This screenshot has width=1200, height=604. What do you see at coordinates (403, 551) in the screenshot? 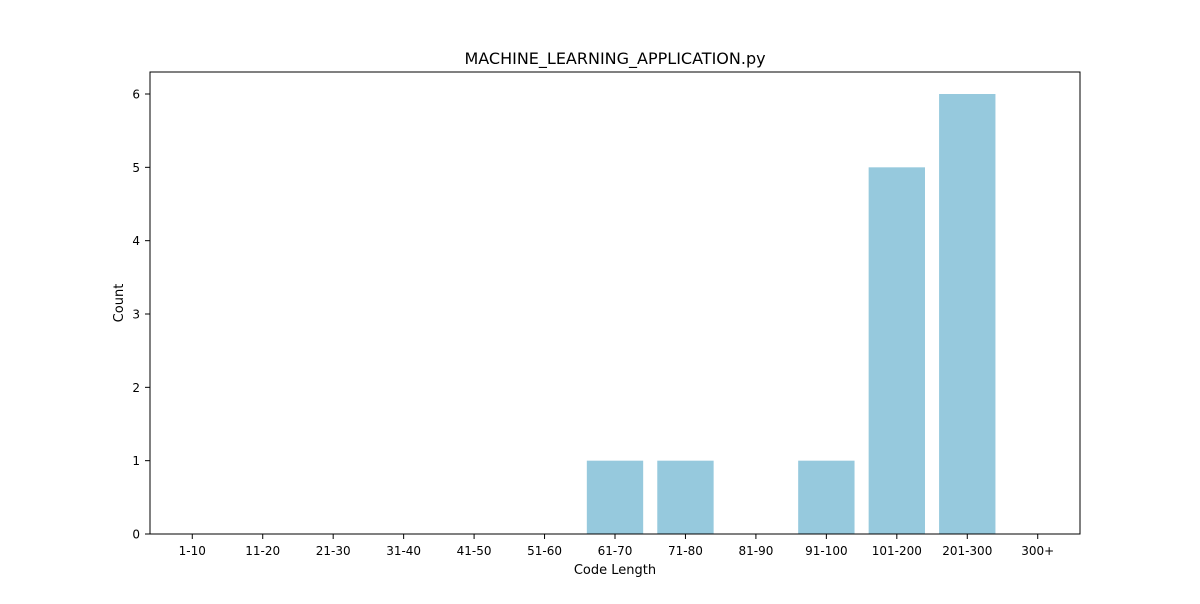
I see `x-tick-label: 31-40` at bounding box center [403, 551].